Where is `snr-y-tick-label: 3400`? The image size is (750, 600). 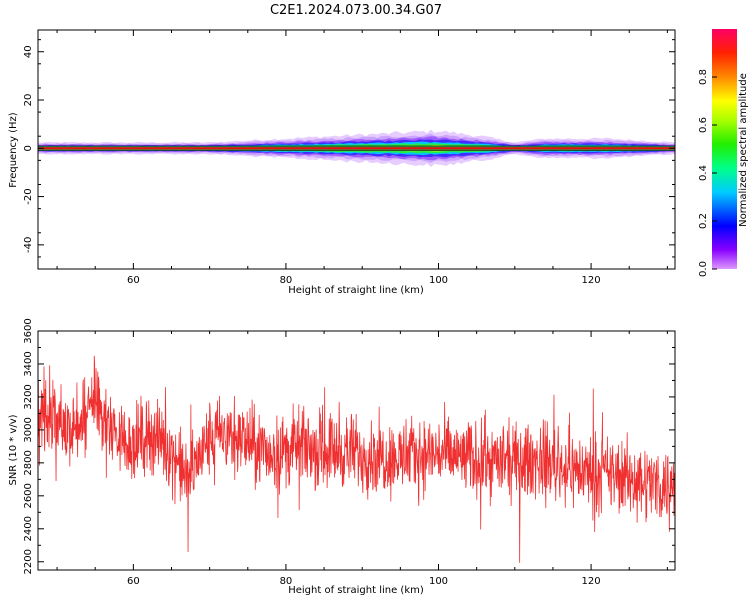 snr-y-tick-label: 3400 is located at coordinates (28, 363).